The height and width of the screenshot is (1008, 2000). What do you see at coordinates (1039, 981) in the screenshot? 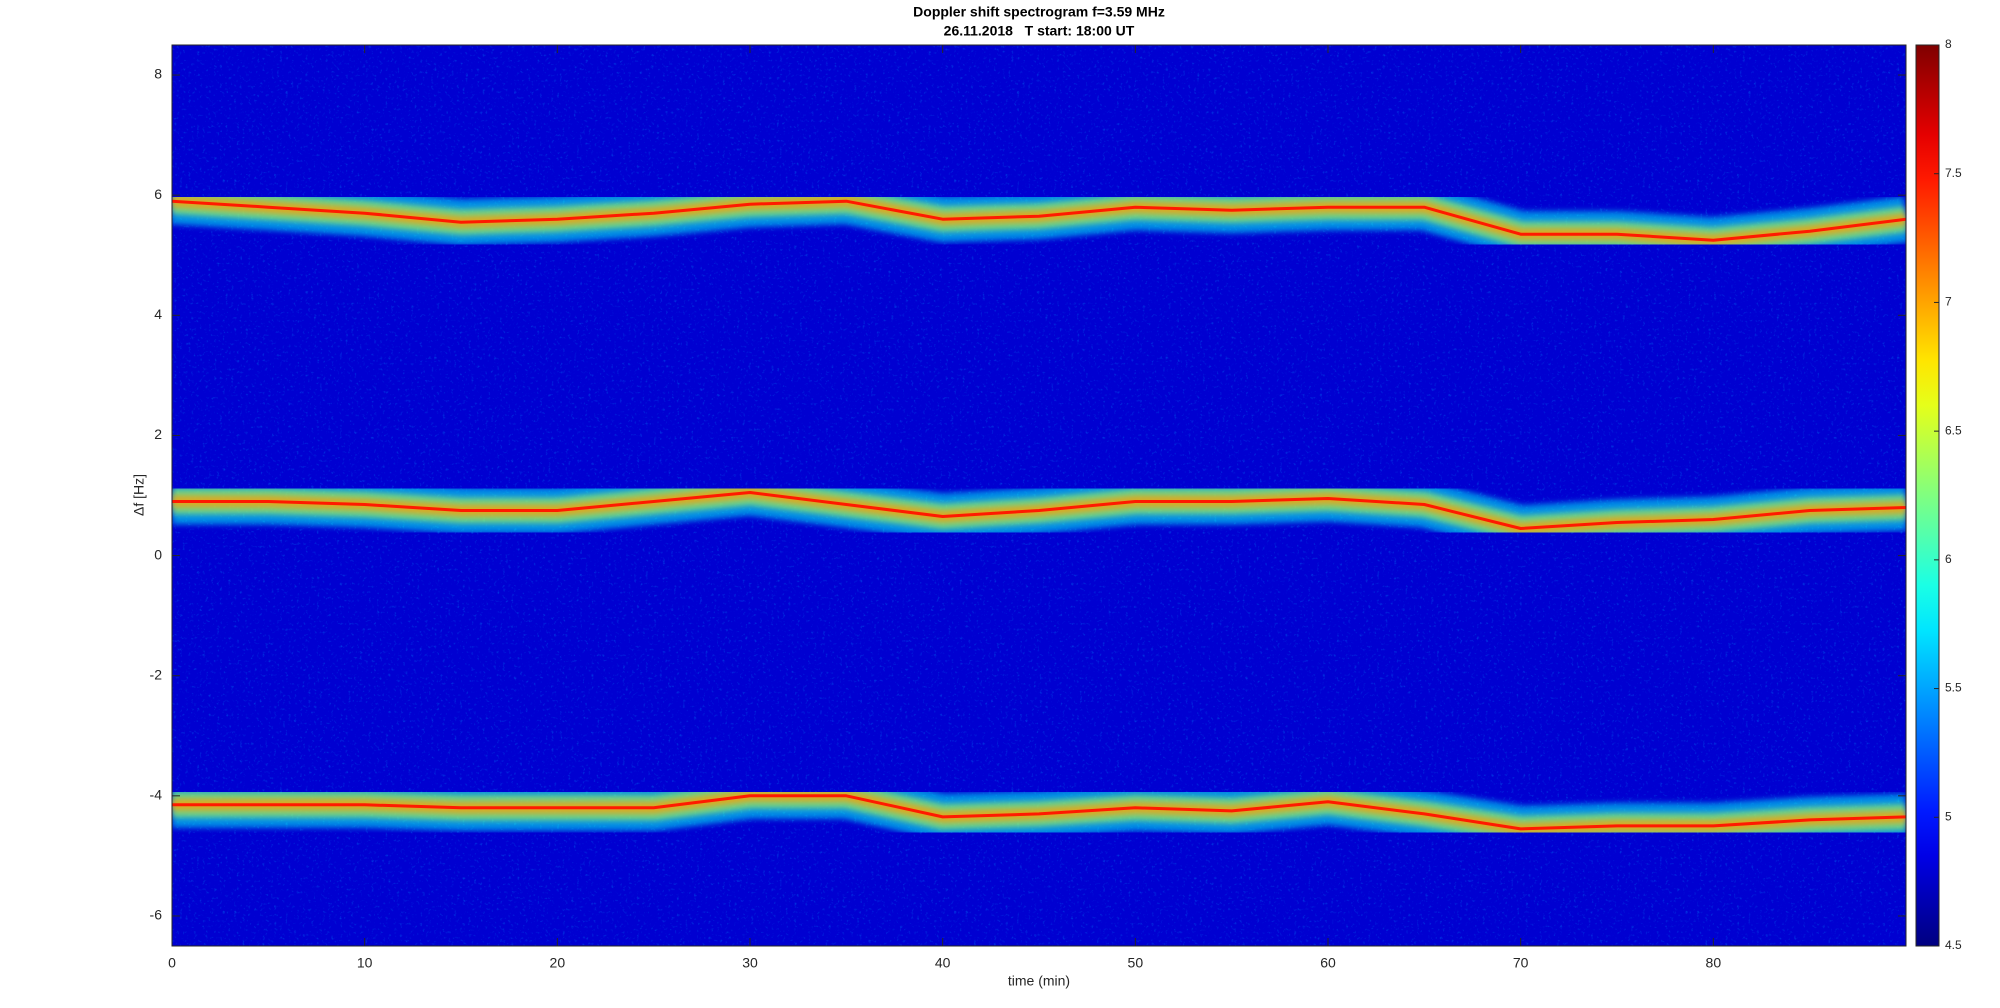
I see `x-axis-label: time (min)` at bounding box center [1039, 981].